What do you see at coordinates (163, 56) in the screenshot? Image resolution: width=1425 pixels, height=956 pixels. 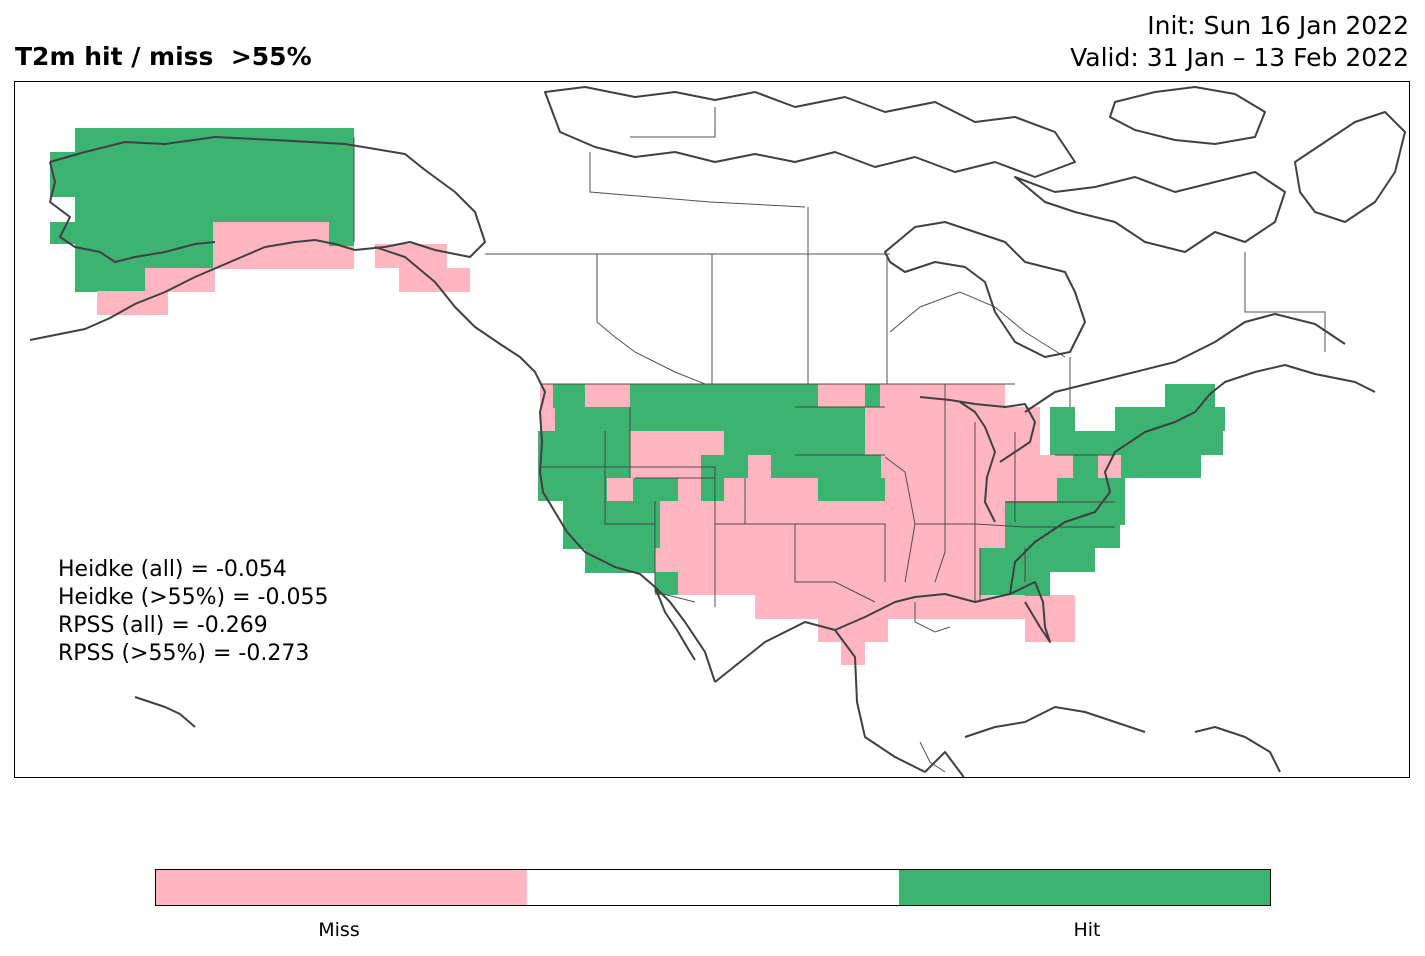 I see `chart-title: T2m hit / miss >55%` at bounding box center [163, 56].